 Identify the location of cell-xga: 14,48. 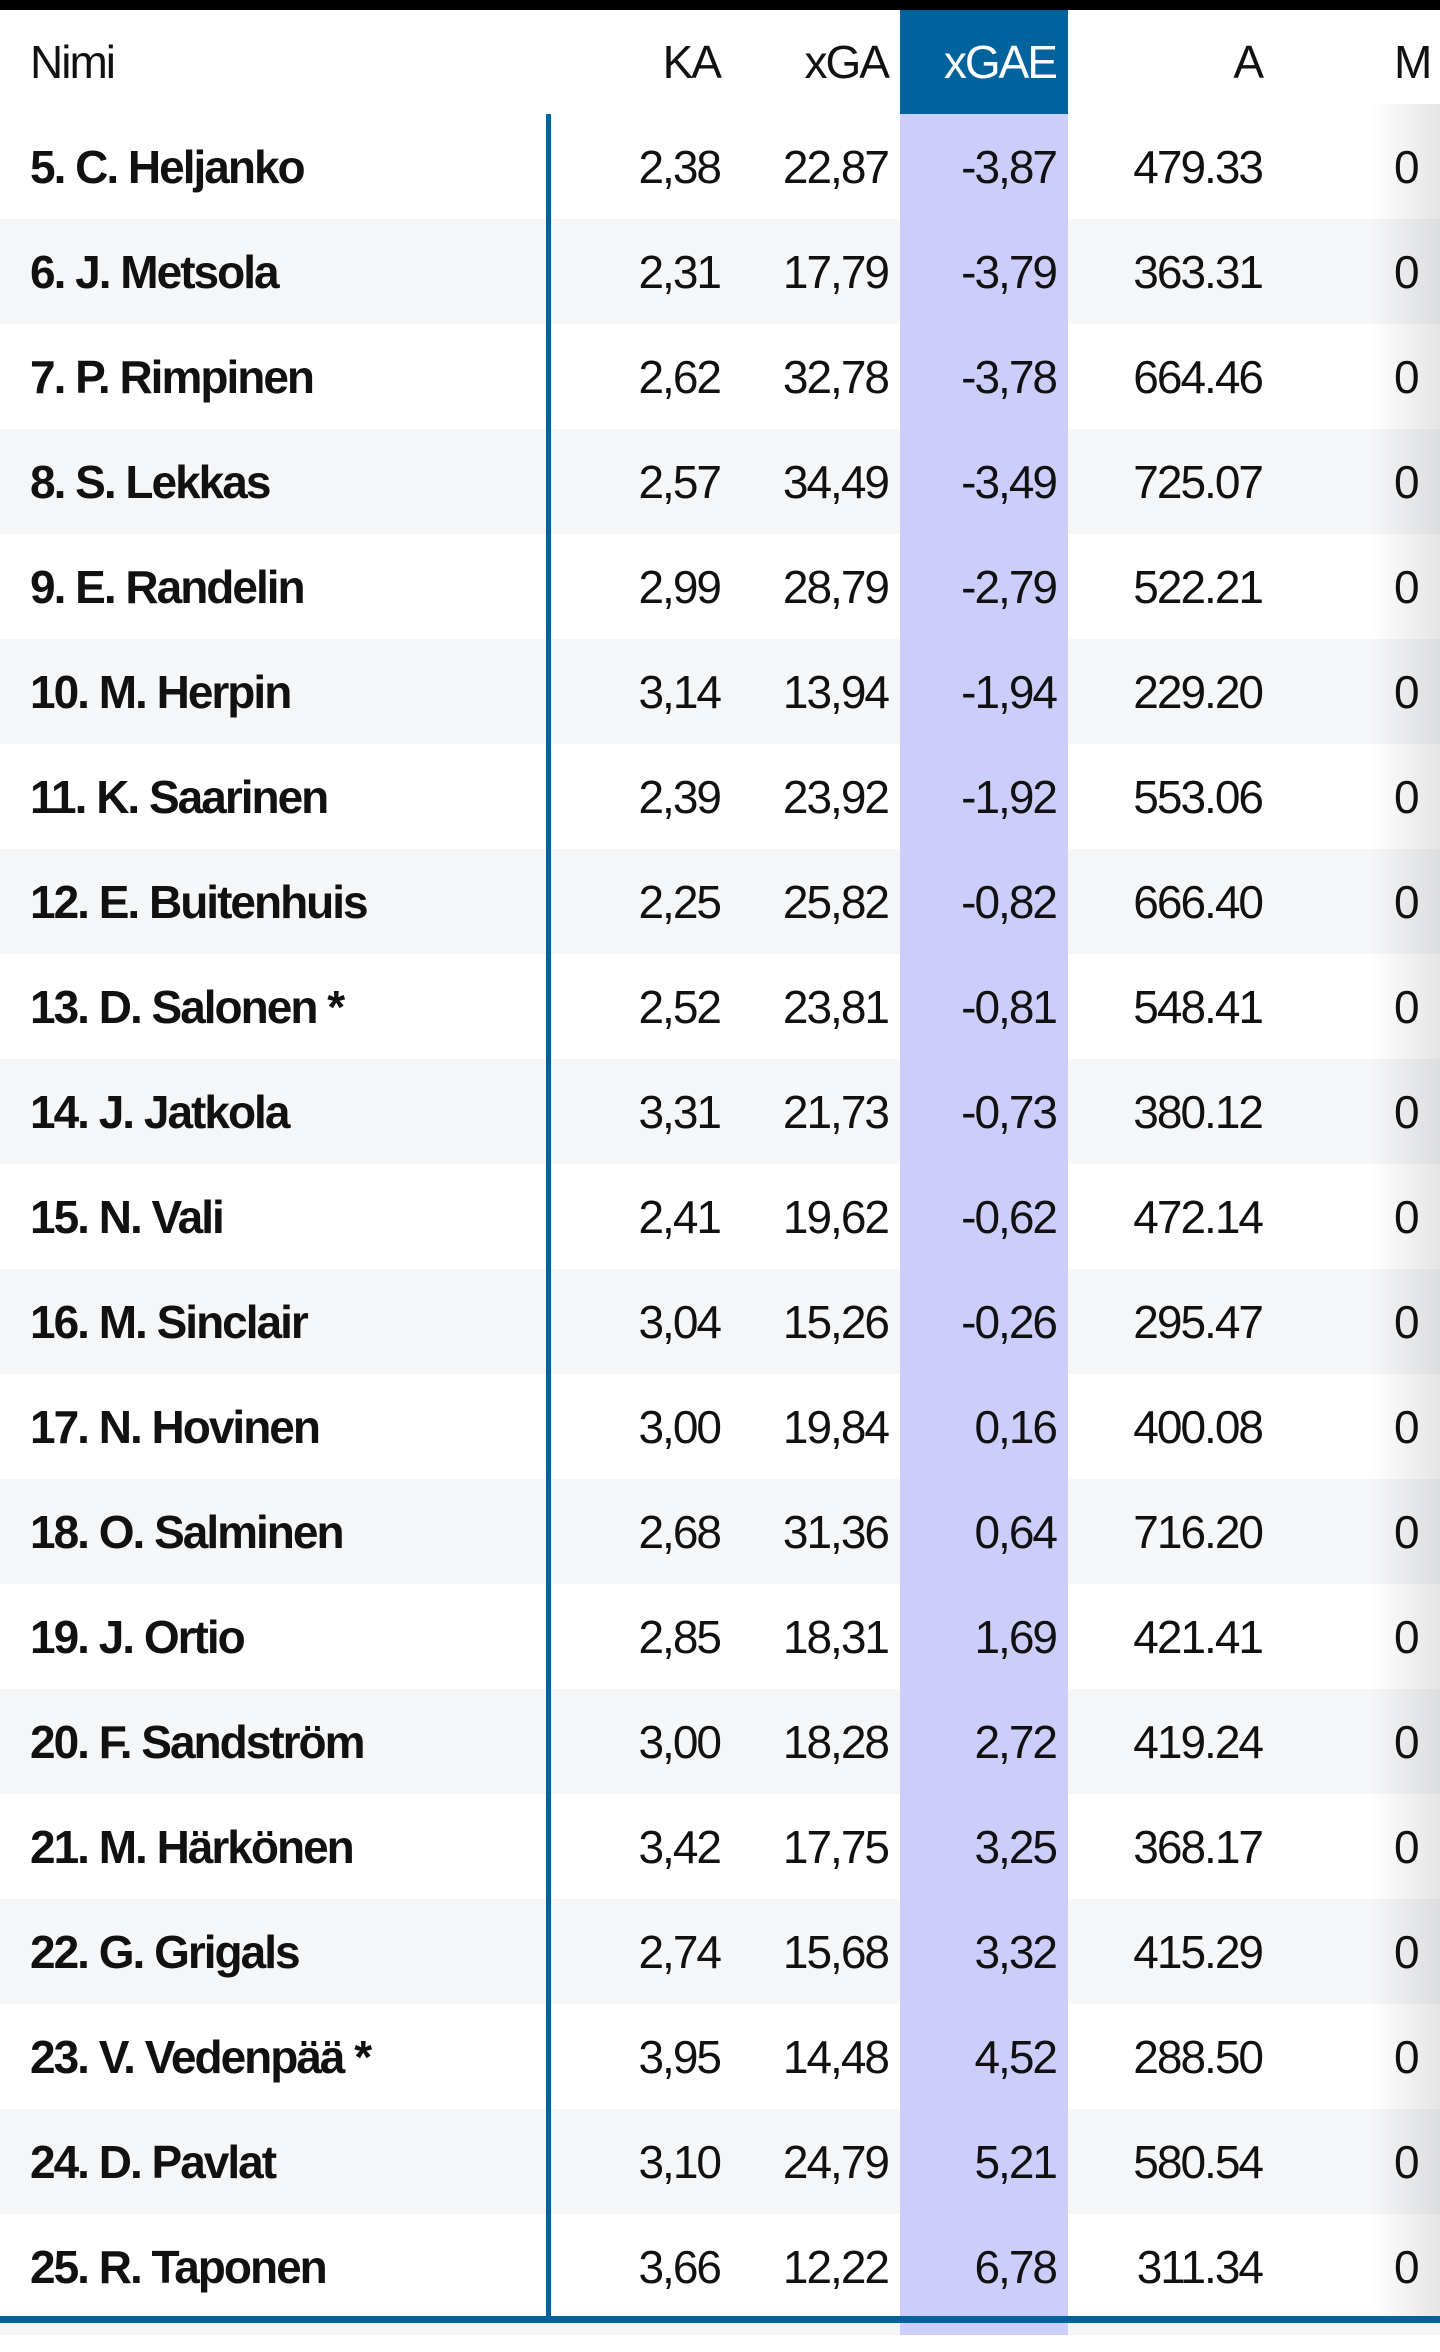
(836, 2056).